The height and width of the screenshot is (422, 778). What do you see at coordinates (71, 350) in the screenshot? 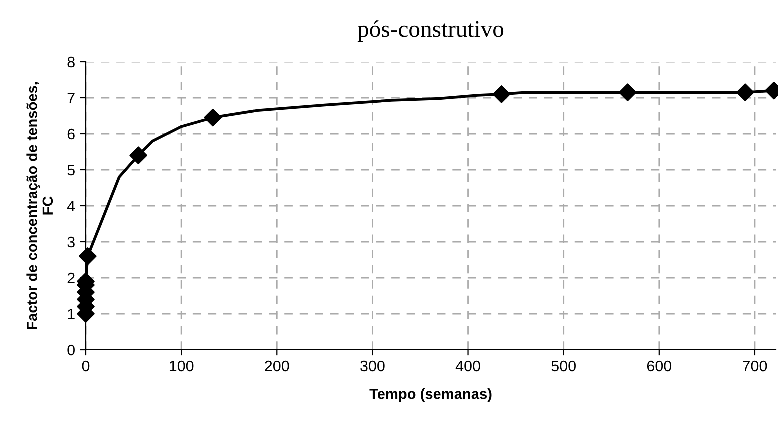
I see `y-tick-label: 0` at bounding box center [71, 350].